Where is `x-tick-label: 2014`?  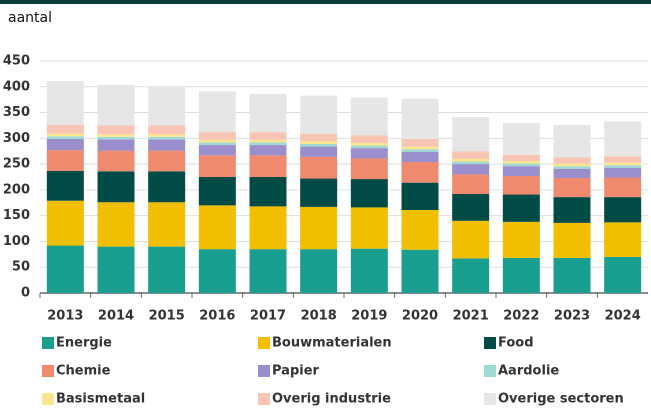 x-tick-label: 2014 is located at coordinates (116, 316).